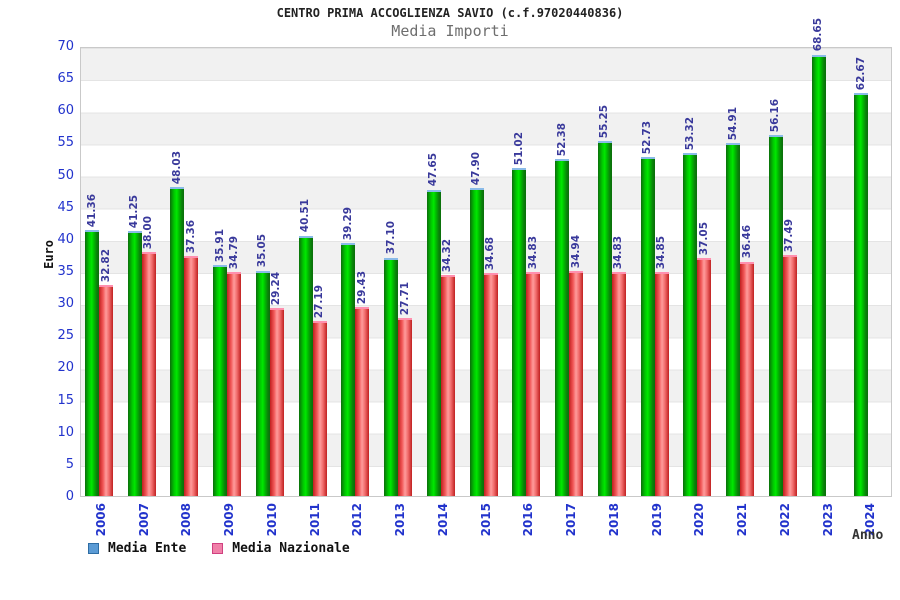 This screenshot has height=600, width=900. What do you see at coordinates (656, 520) in the screenshot?
I see `x-tick-label-2019: 2019` at bounding box center [656, 520].